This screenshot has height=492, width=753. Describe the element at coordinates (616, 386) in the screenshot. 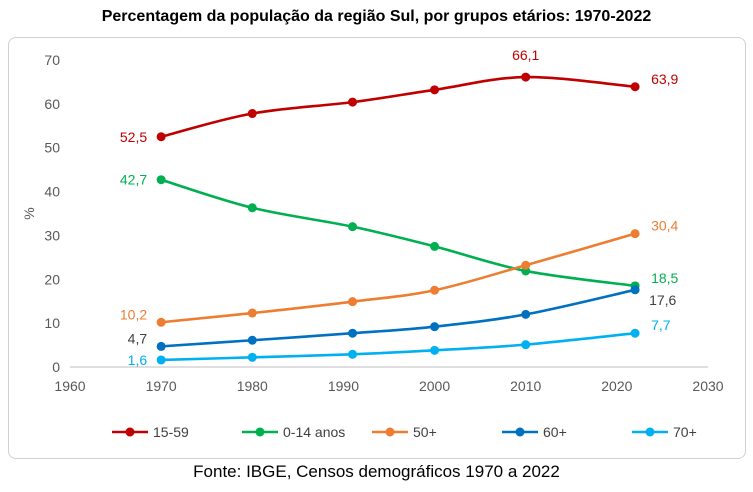

I see `x-tick-label: 2020` at that location.